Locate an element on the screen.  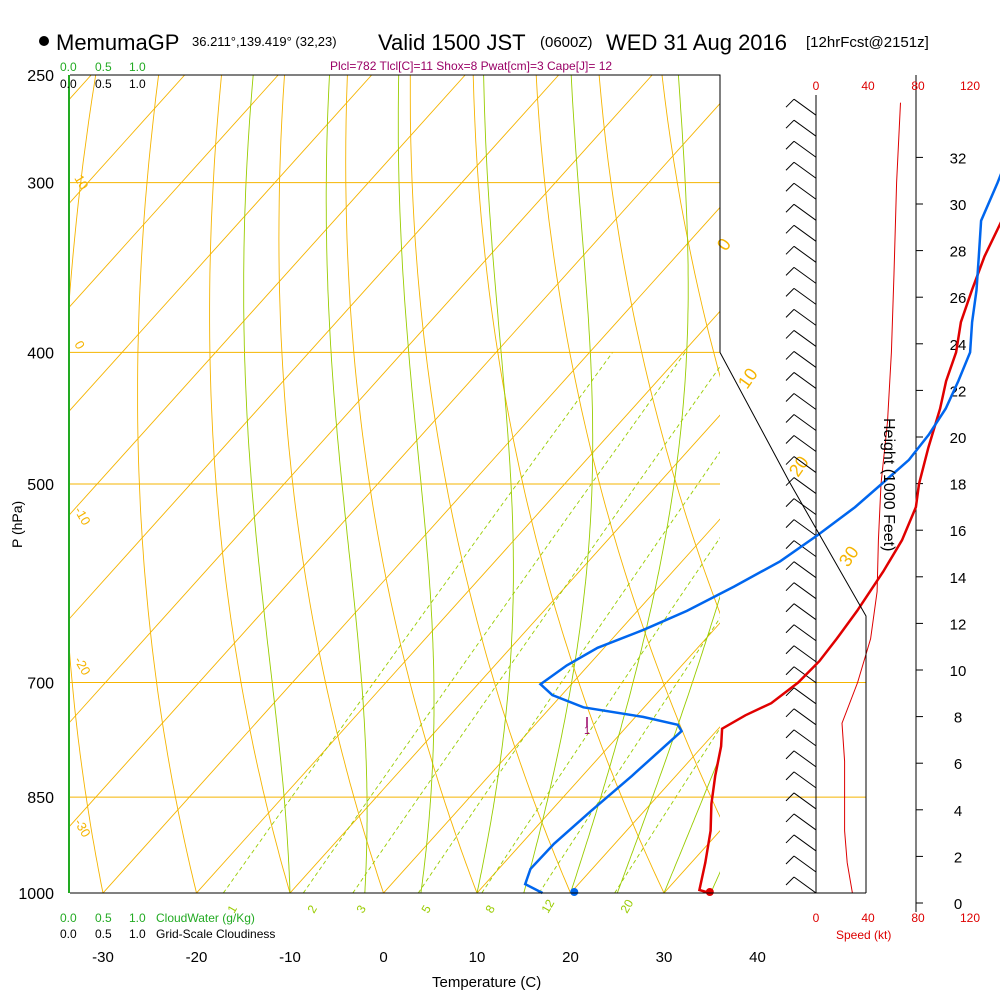
cloudwater-top-tick: 1.0 is located at coordinates (137, 67).